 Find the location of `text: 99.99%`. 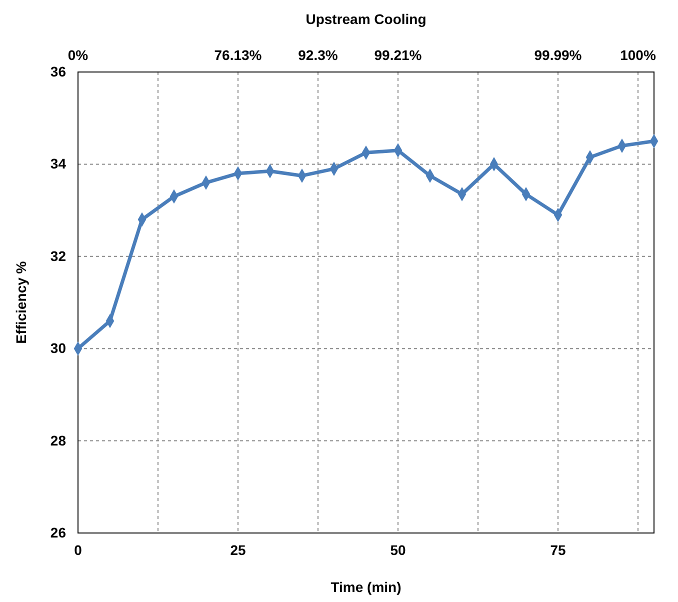

text: 99.99% is located at coordinates (558, 55).